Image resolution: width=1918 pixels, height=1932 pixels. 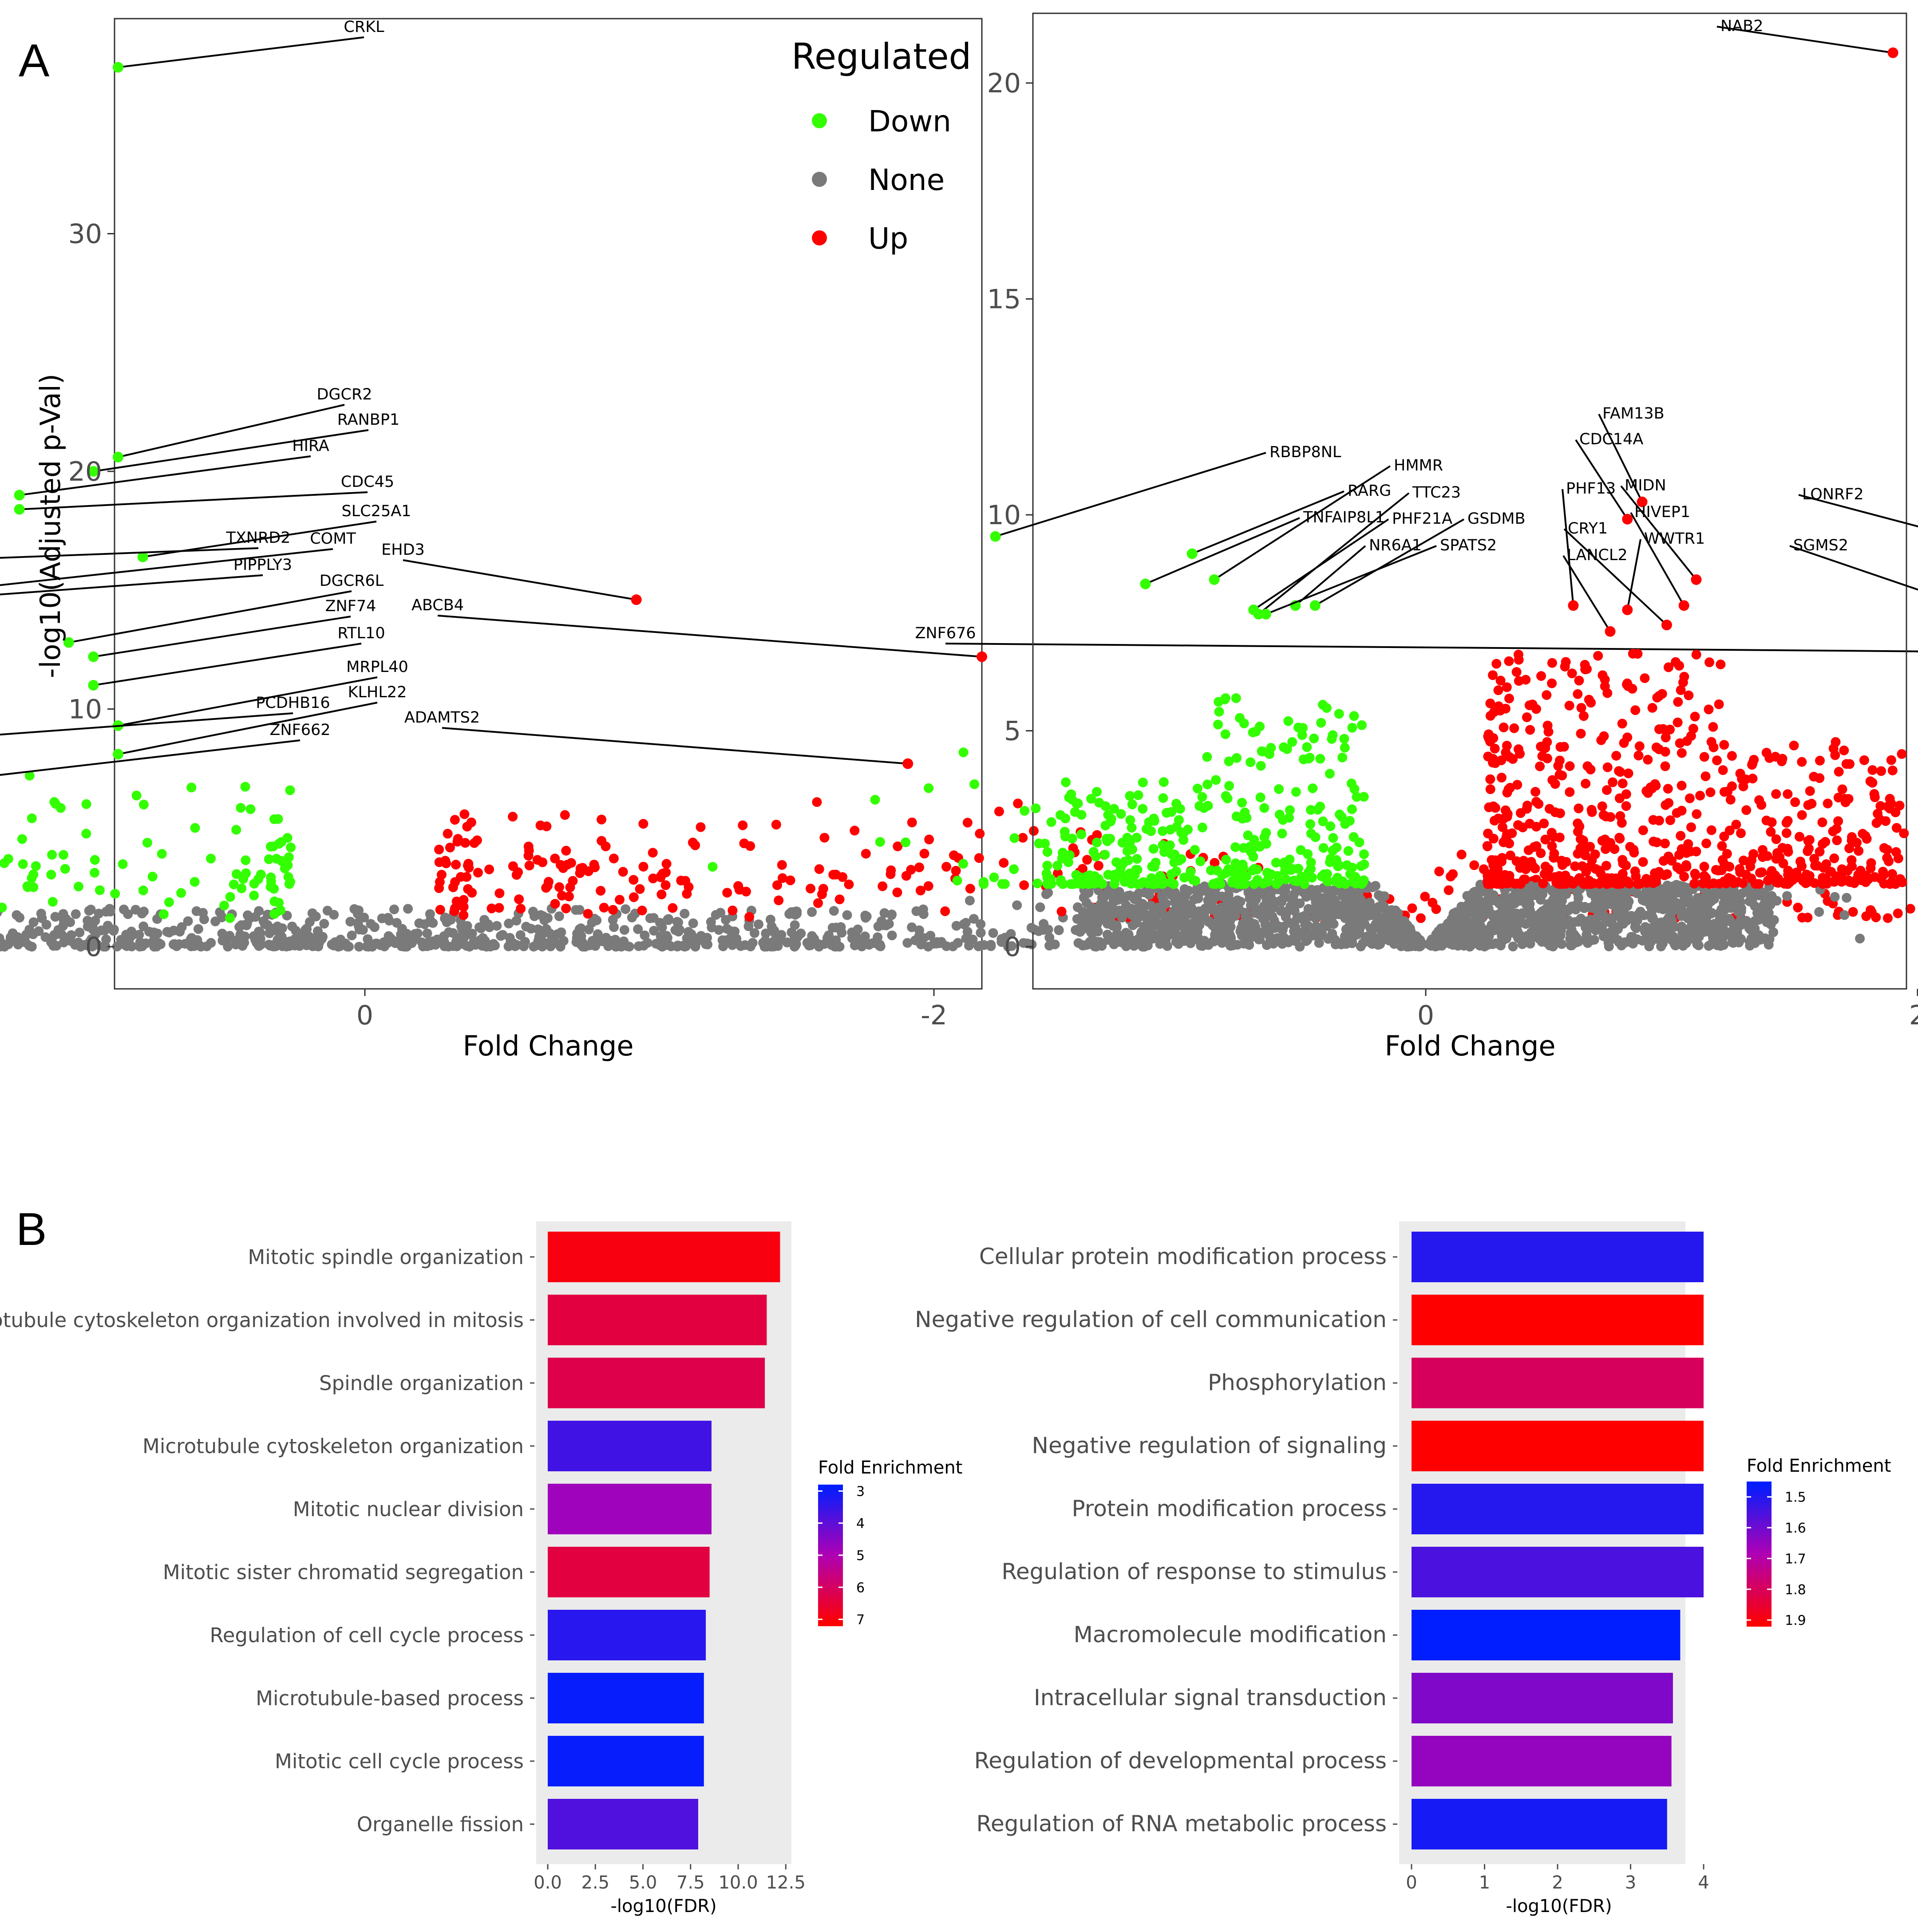 What do you see at coordinates (1796, 1528) in the screenshot?
I see `colorbar-tick-label: 1.6` at bounding box center [1796, 1528].